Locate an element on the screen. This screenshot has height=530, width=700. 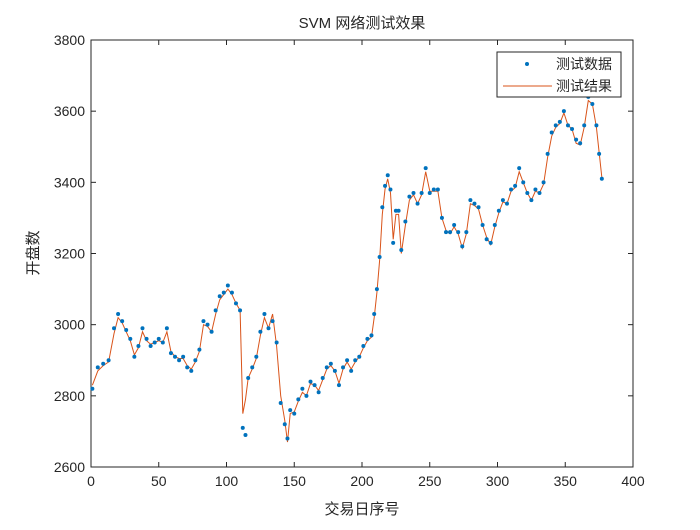
y-tick-label: 2800 is located at coordinates (69, 396).